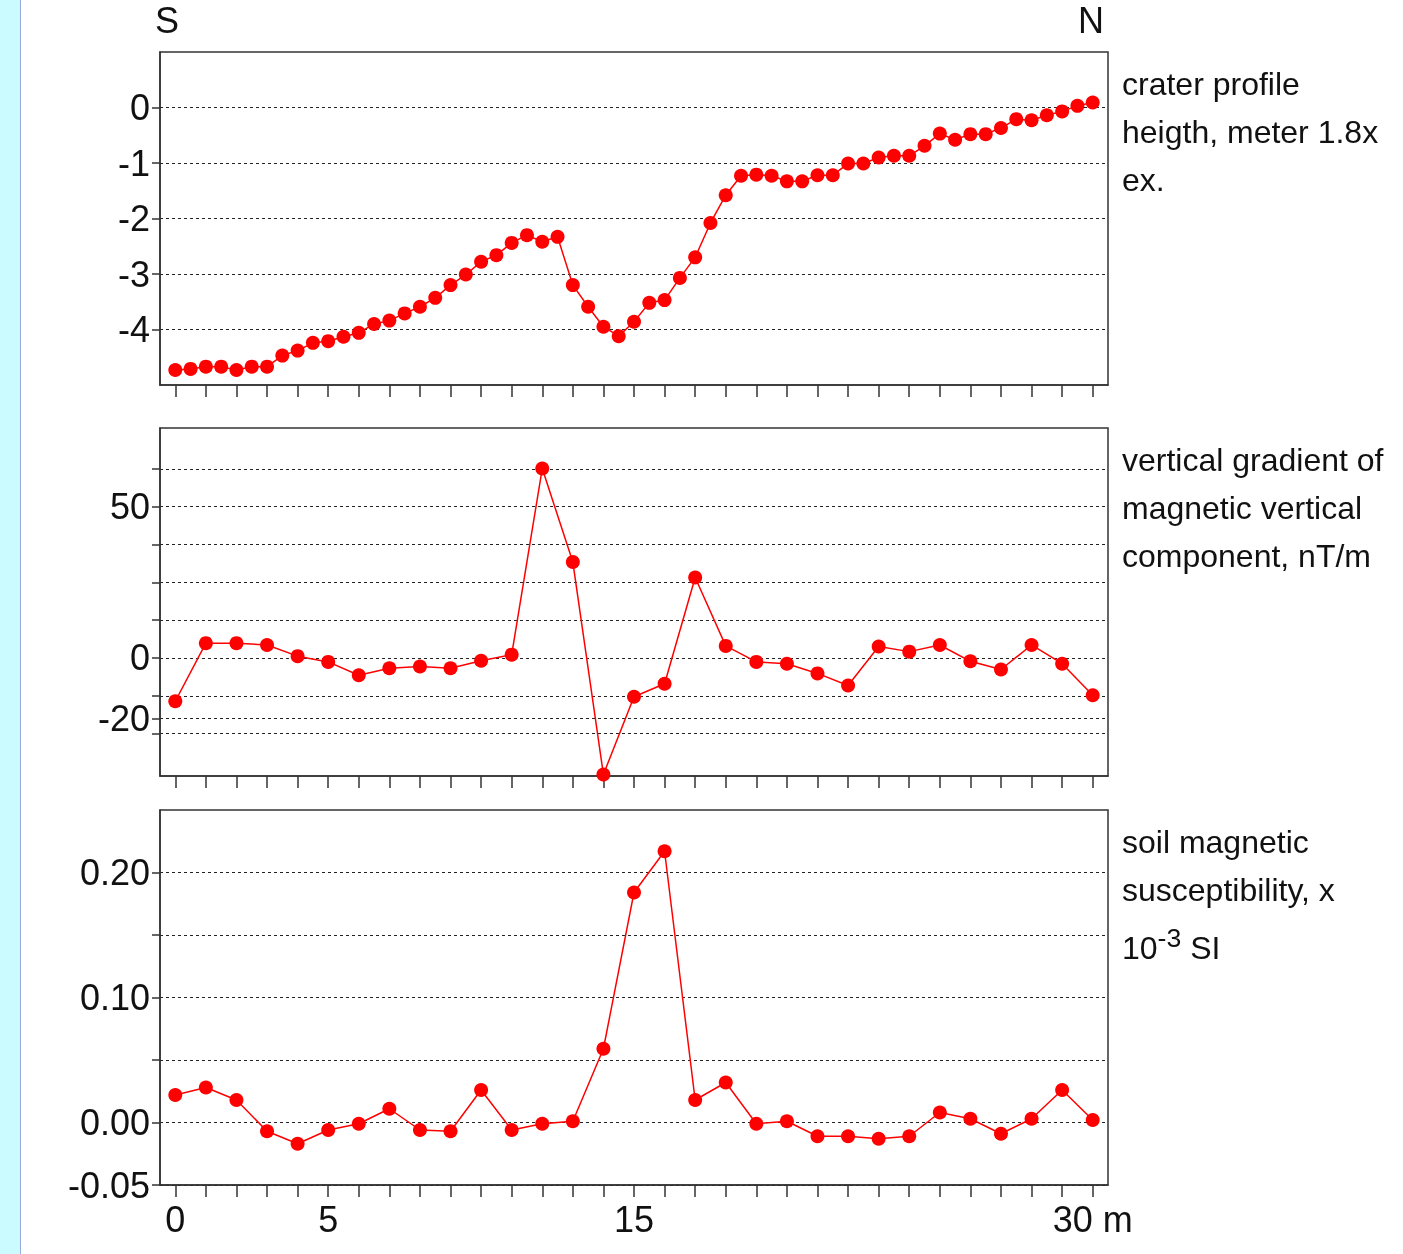 The image size is (1403, 1254). Describe the element at coordinates (133, 329) in the screenshot. I see `y-tick-label: -4` at that location.